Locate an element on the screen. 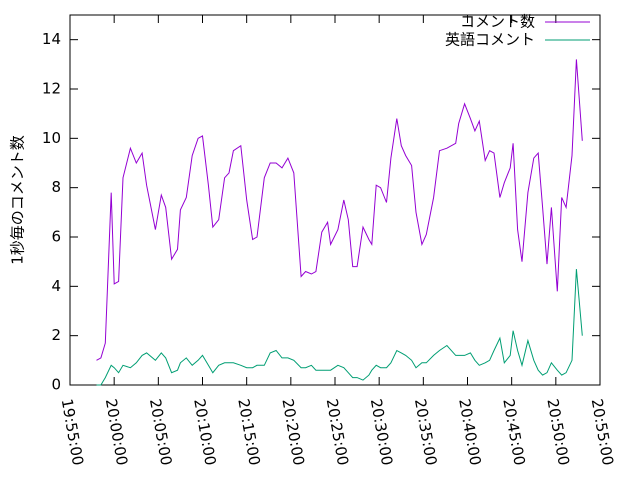  x-tick-label: 20:05:00 is located at coordinates (160, 431).